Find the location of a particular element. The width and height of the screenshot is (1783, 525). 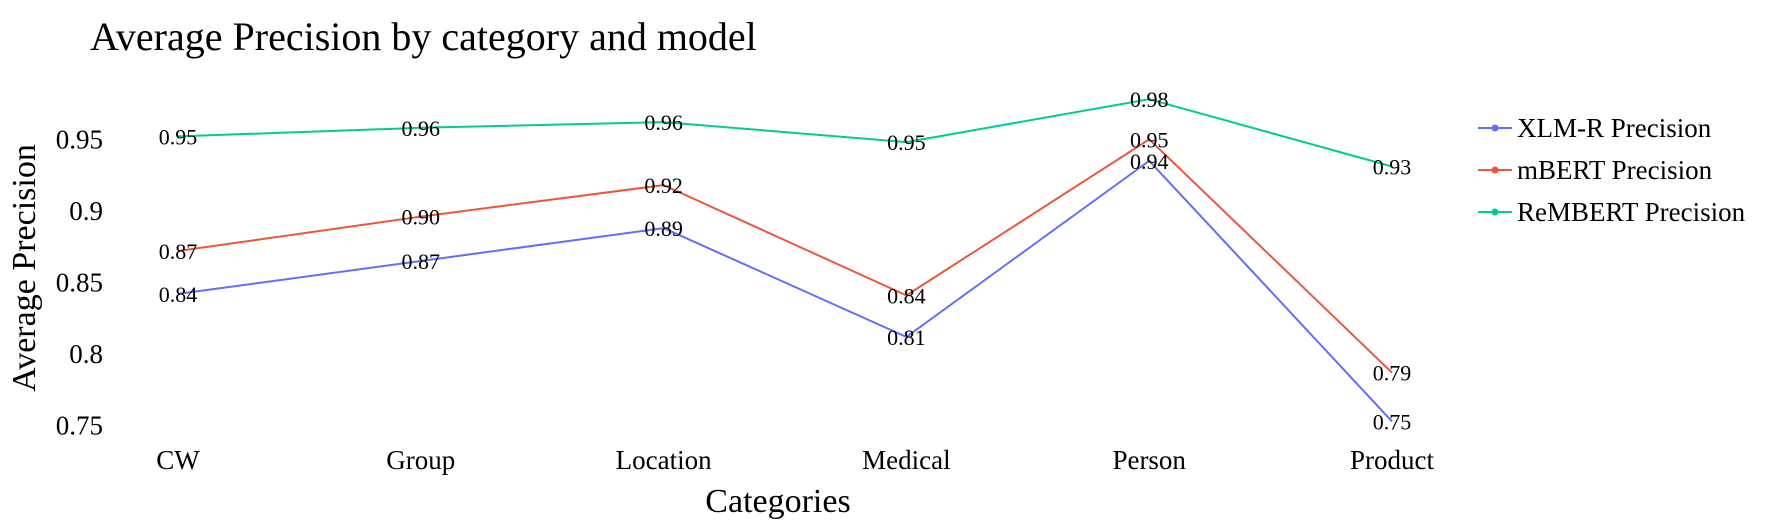

y-axis-ticks: 0.75 0.8 0.85 0.9 0.95 is located at coordinates (79, 282).